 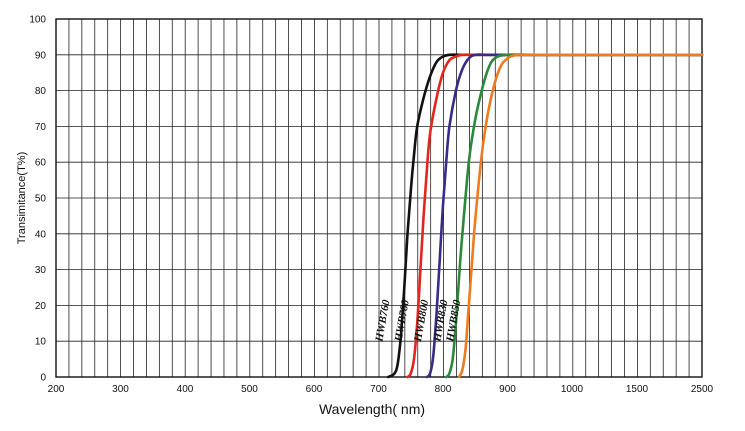 I want to click on y-tick-label: 30, so click(x=41, y=270).